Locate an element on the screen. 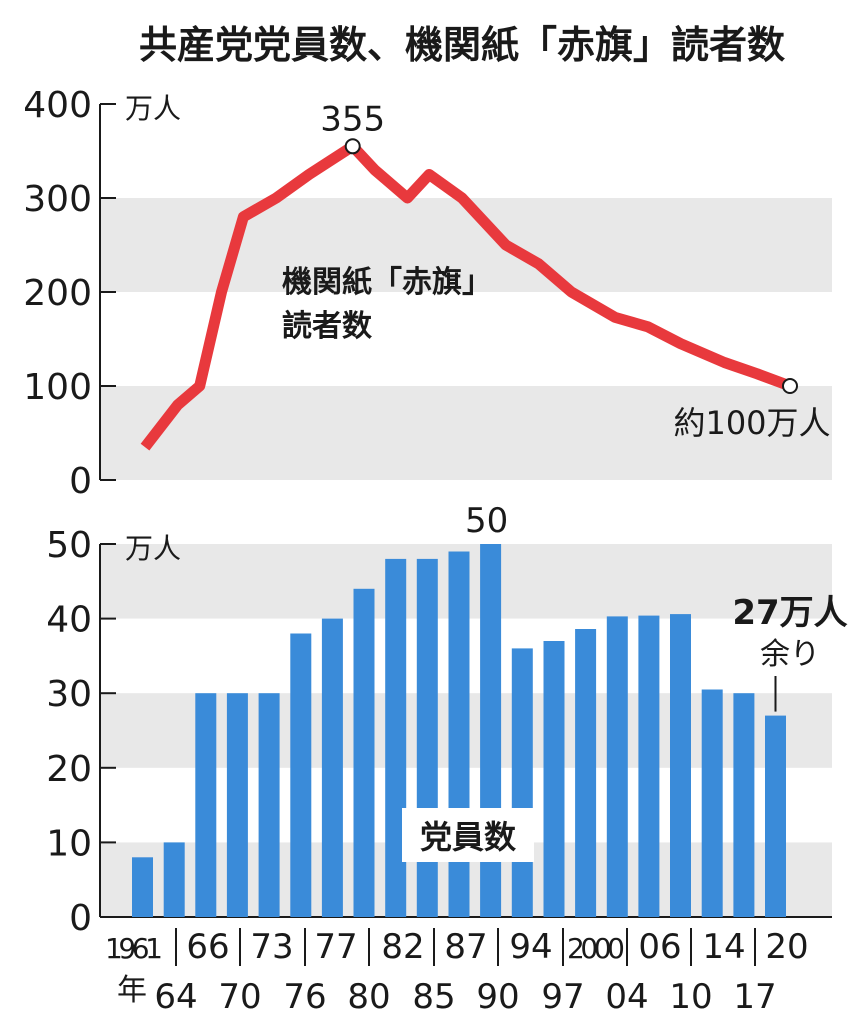 The width and height of the screenshot is (863, 1024). top-unit-label: 万人 is located at coordinates (153, 108).